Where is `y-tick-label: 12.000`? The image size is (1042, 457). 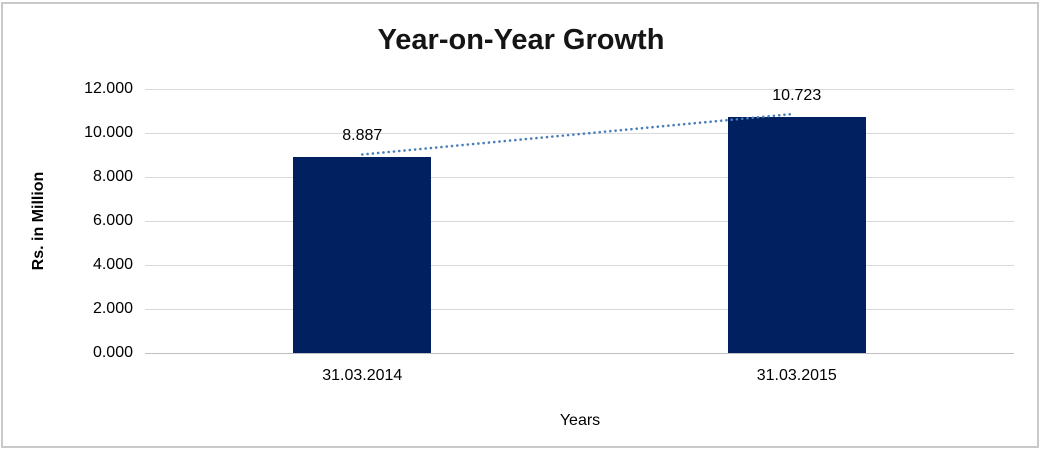 y-tick-label: 12.000 is located at coordinates (108, 88).